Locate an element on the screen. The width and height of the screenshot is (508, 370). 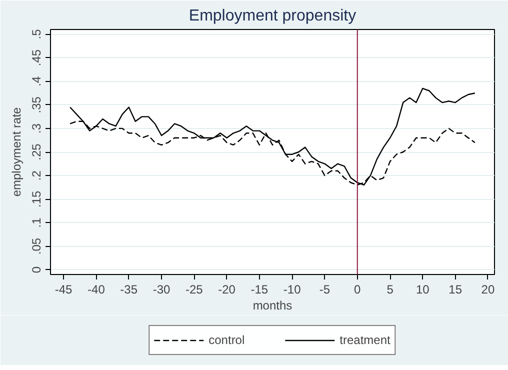
x-tick-label: -10 is located at coordinates (292, 289).